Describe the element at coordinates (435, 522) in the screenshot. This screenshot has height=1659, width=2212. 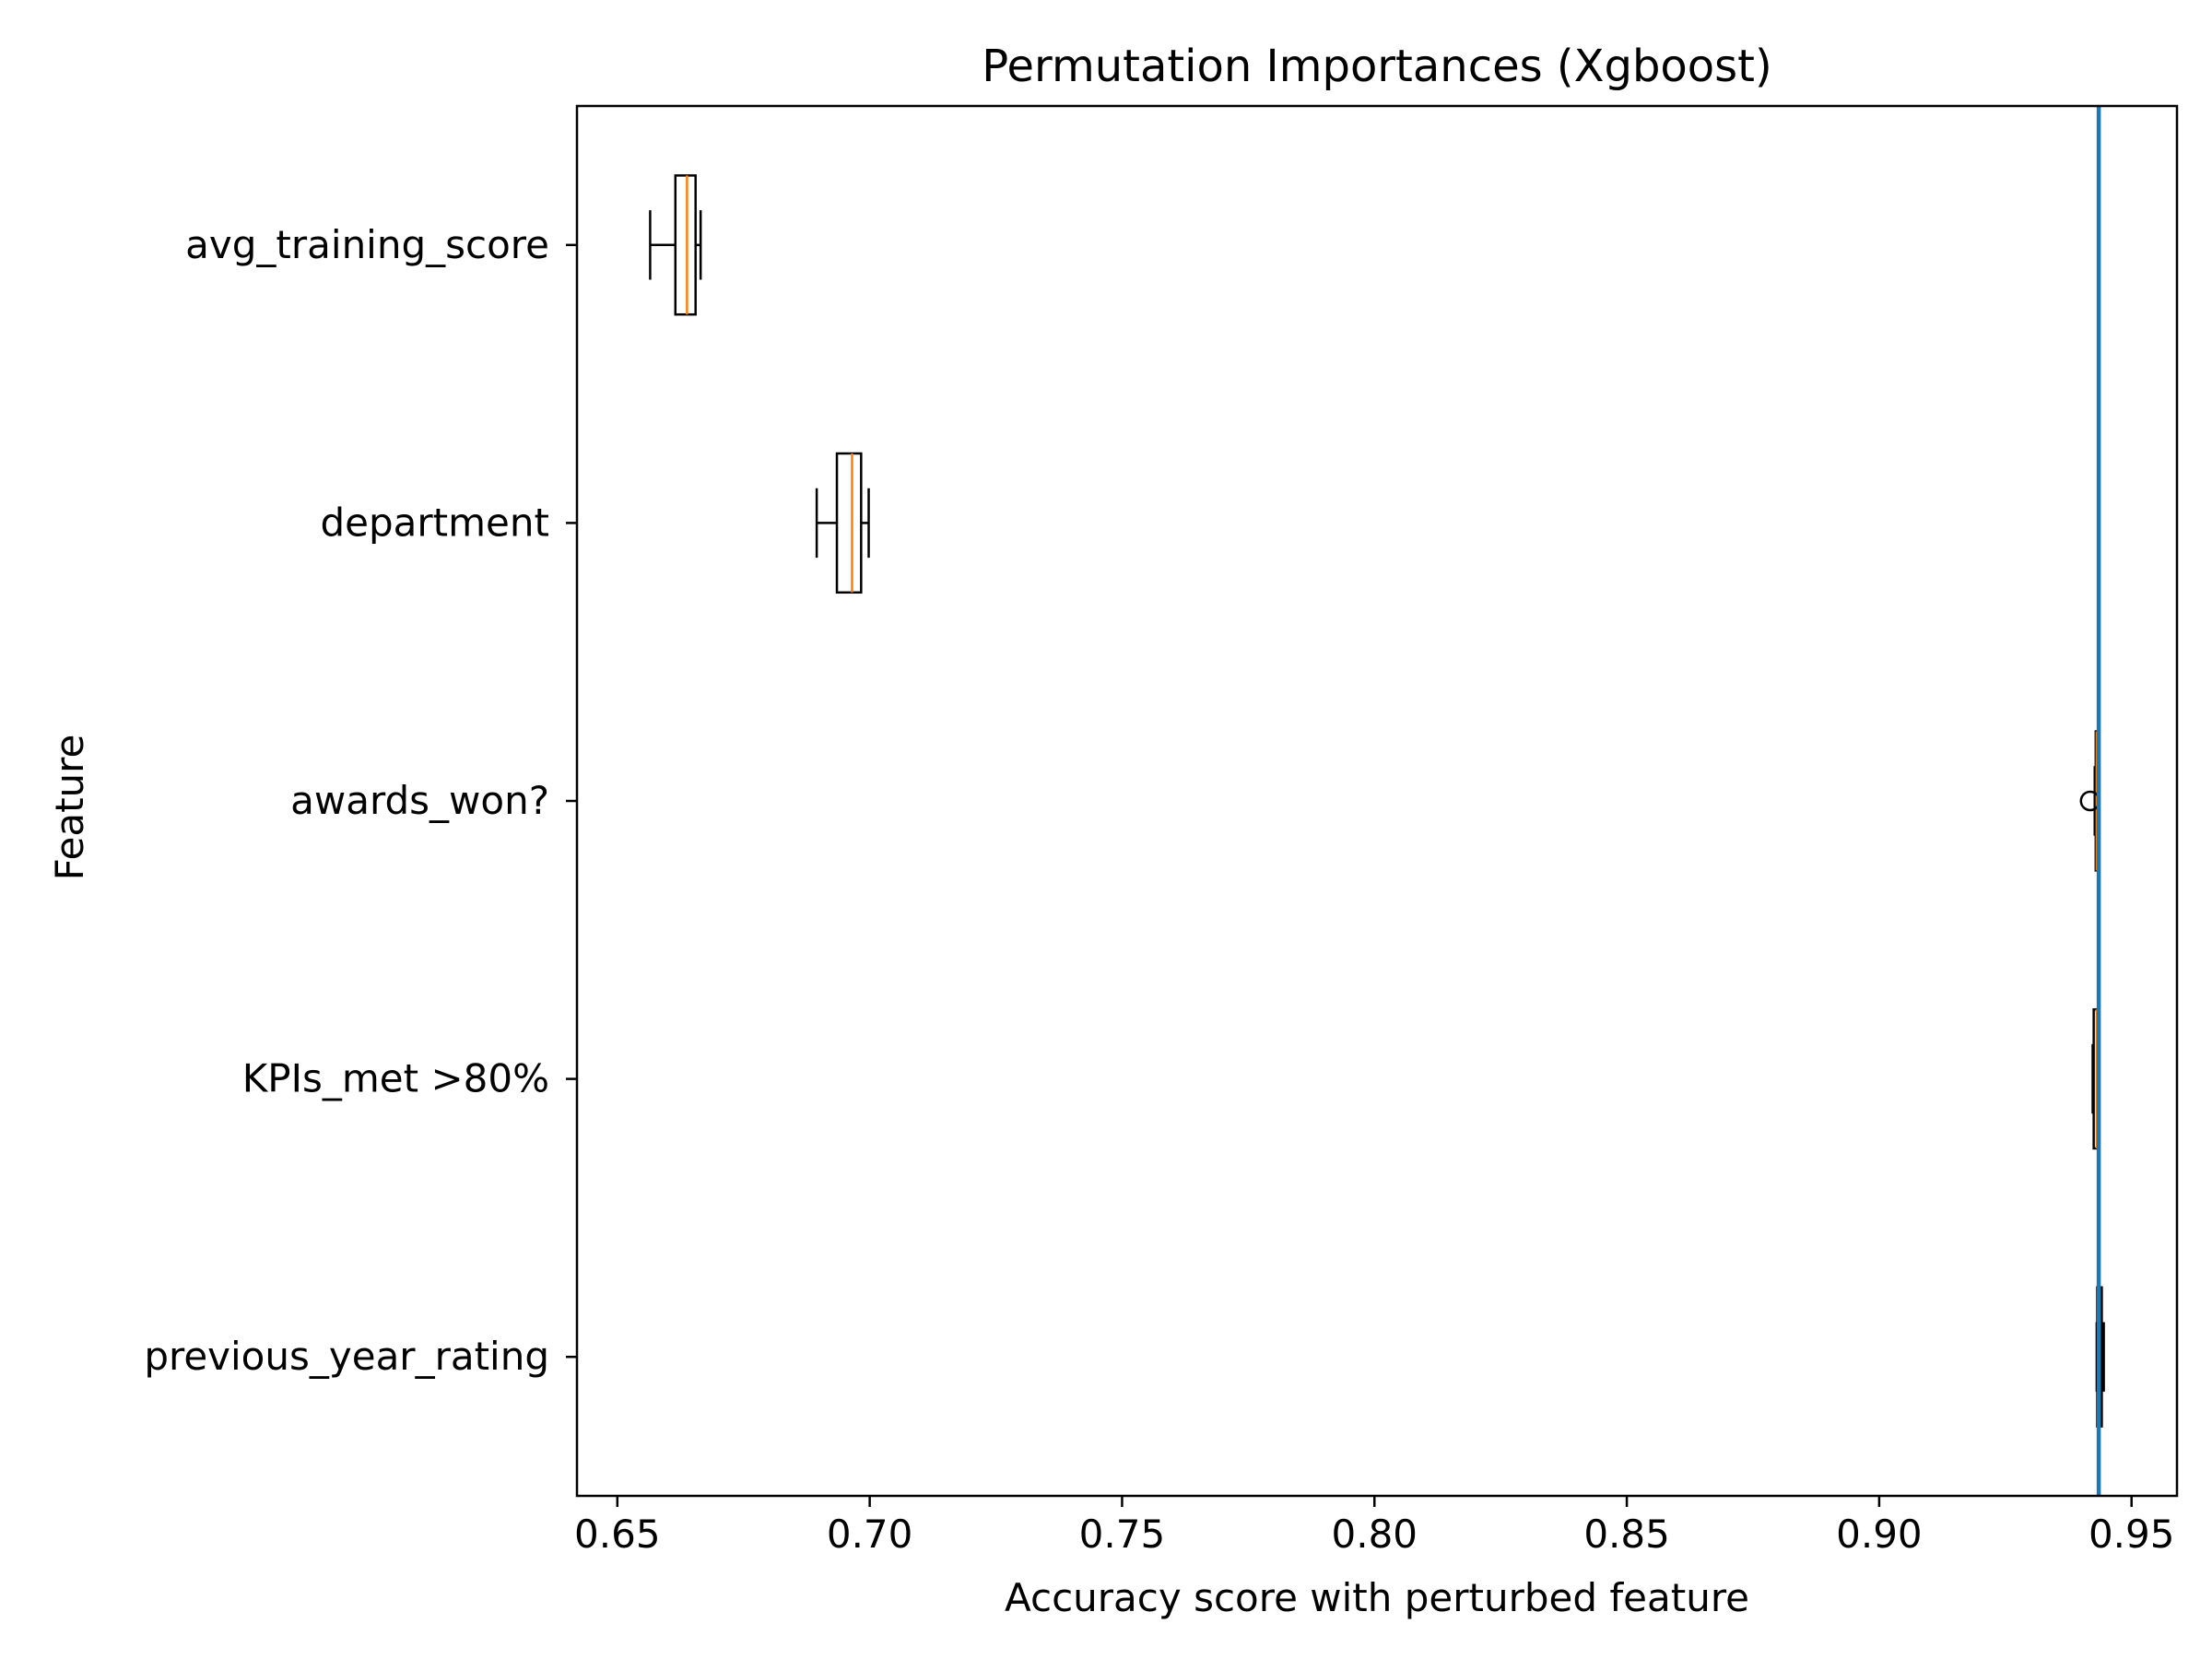
I see `y-tick-label: department` at that location.